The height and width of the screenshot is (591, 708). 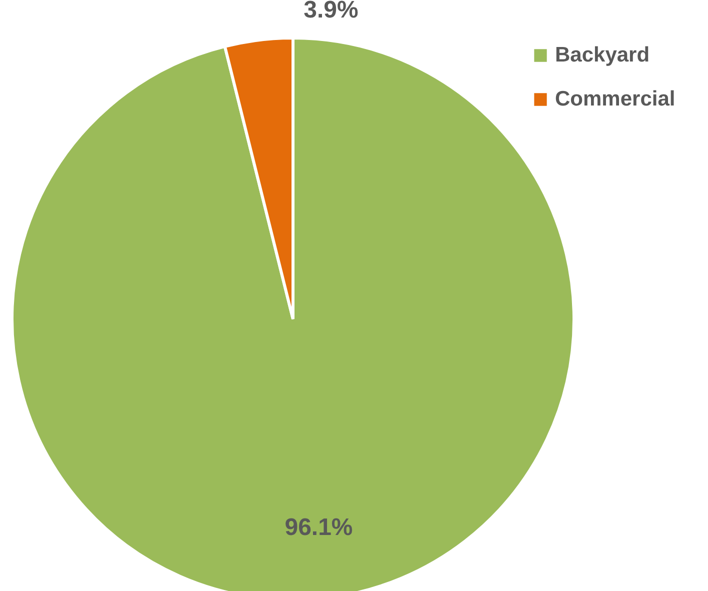 I want to click on data-label: 3.9%, so click(x=331, y=12).